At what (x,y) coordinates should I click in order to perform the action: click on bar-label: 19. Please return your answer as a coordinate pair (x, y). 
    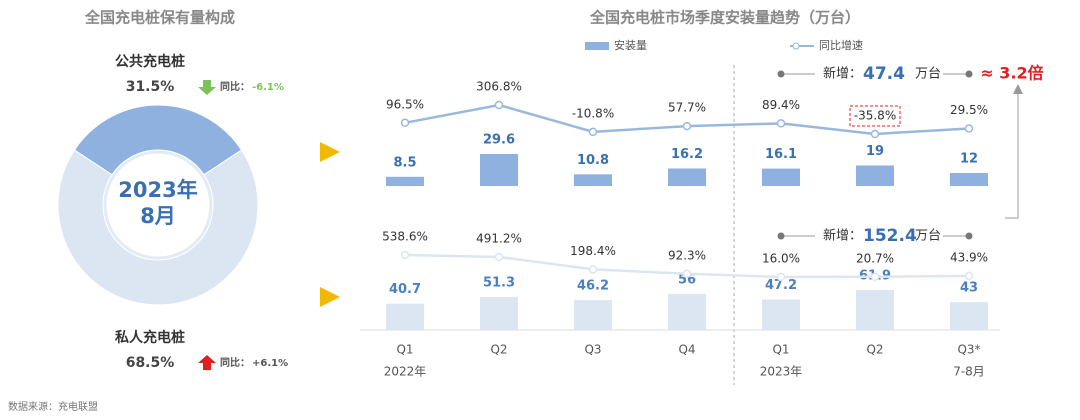
    Looking at the image, I should click on (875, 151).